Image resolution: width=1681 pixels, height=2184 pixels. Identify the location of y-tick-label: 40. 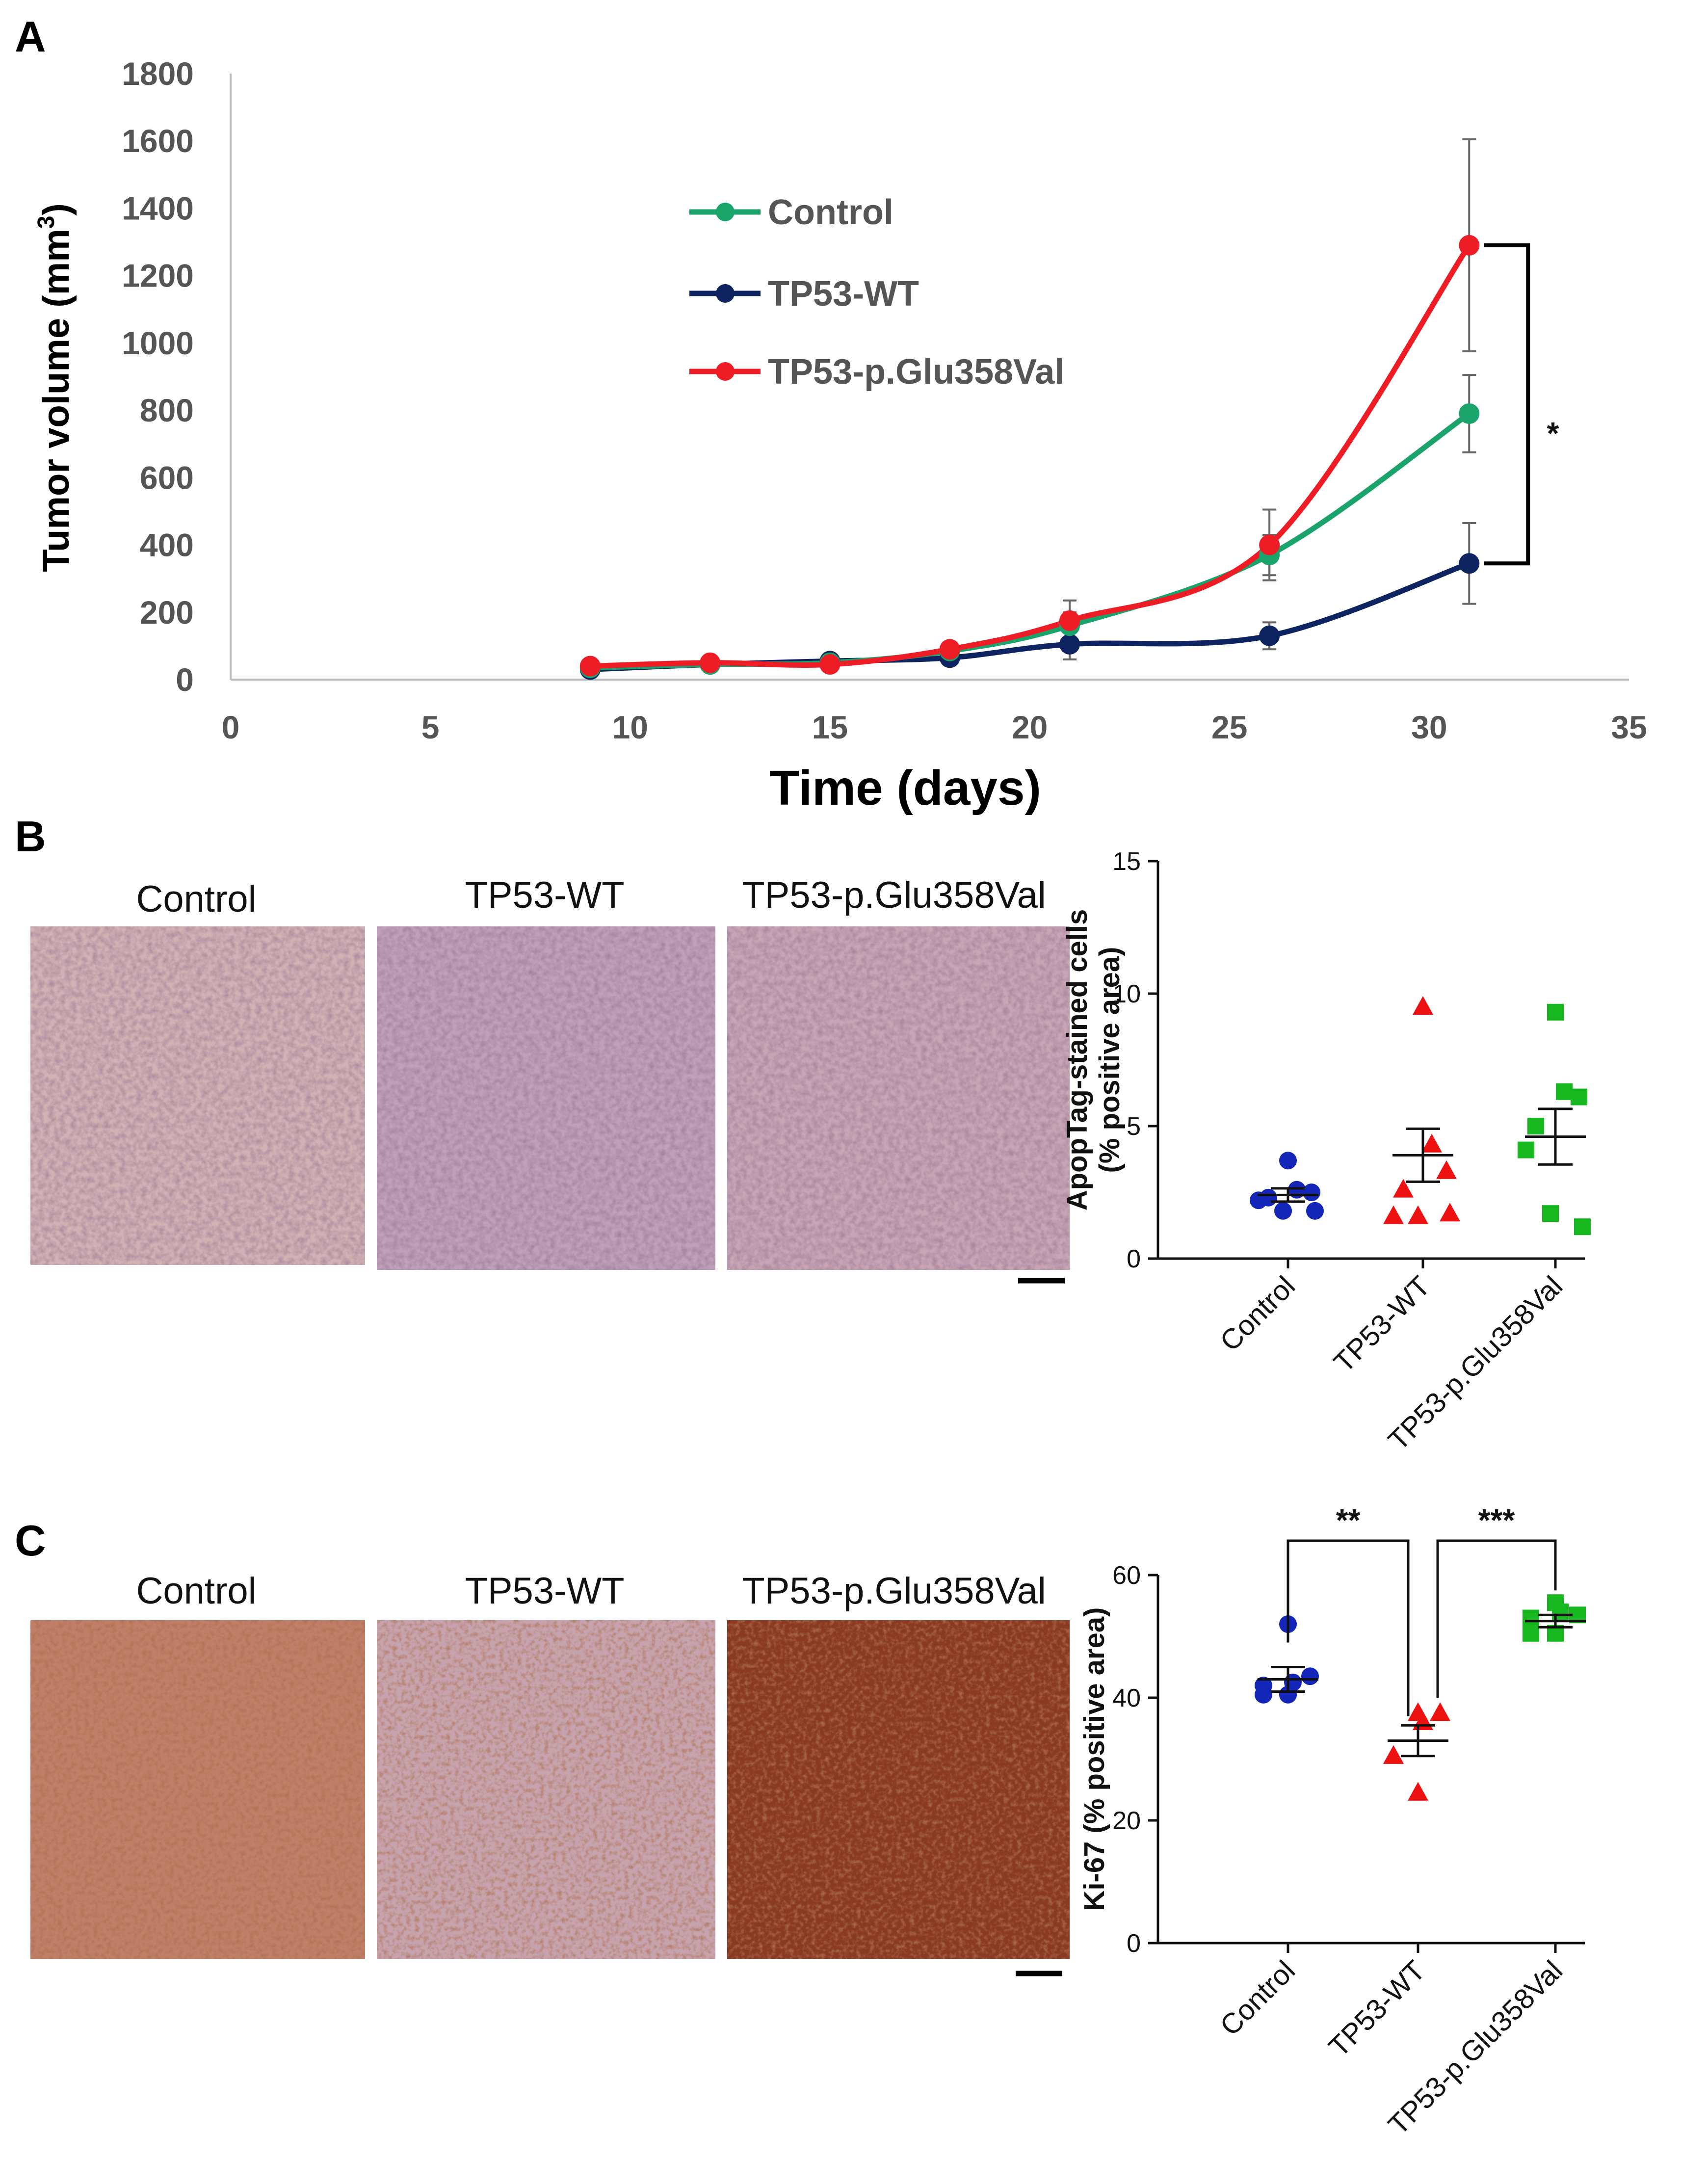
(1126, 1698).